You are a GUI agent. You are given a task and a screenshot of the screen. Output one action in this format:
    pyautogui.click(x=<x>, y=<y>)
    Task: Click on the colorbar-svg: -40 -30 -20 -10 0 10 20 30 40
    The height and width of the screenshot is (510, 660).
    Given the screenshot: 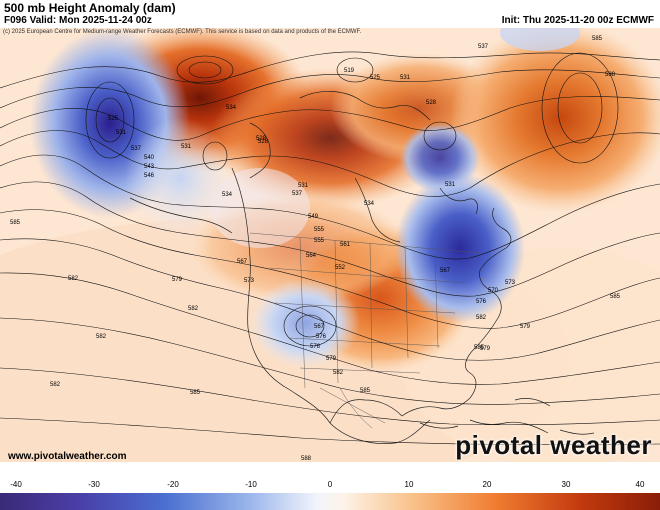 What is the action you would take?
    pyautogui.click(x=330, y=495)
    